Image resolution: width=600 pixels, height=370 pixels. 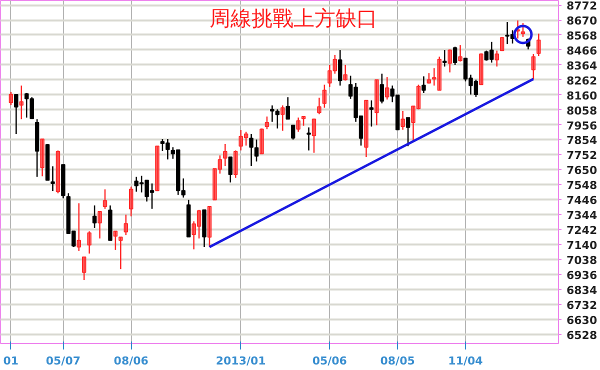 What do you see at coordinates (131, 361) in the screenshot?
I see `x-tick-label: 08/06` at bounding box center [131, 361].